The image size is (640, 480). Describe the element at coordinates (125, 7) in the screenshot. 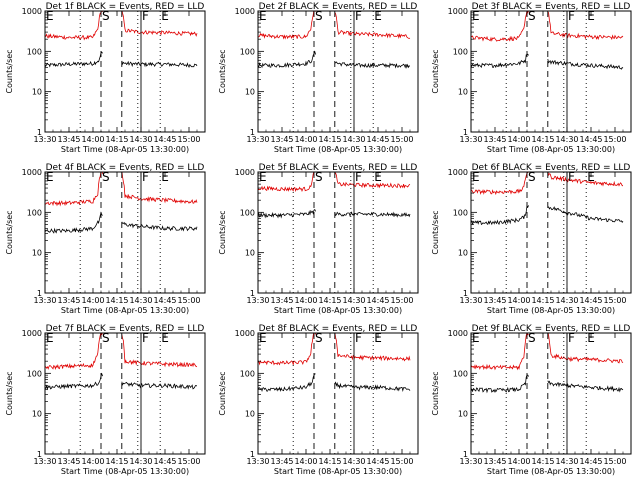

I see `panel-title: Det 1f BLACK = Events, RED = LLD` at that location.